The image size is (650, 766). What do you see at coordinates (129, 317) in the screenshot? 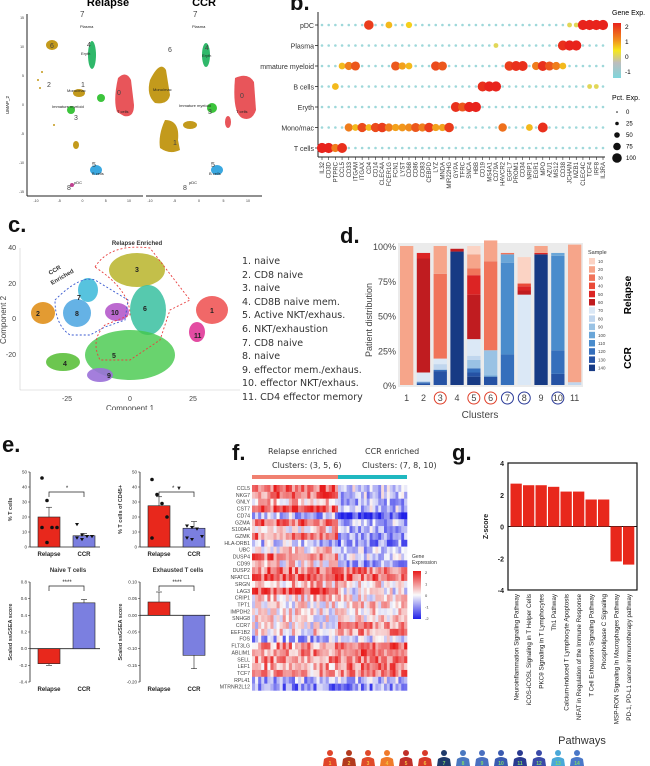
I see `tsne-clusters` at bounding box center [129, 317].